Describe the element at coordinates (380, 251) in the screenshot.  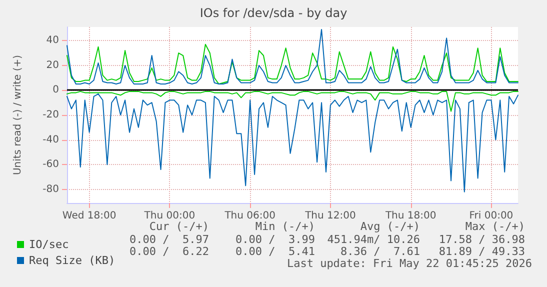
I see `text: 8.36 / 7.61` at that location.